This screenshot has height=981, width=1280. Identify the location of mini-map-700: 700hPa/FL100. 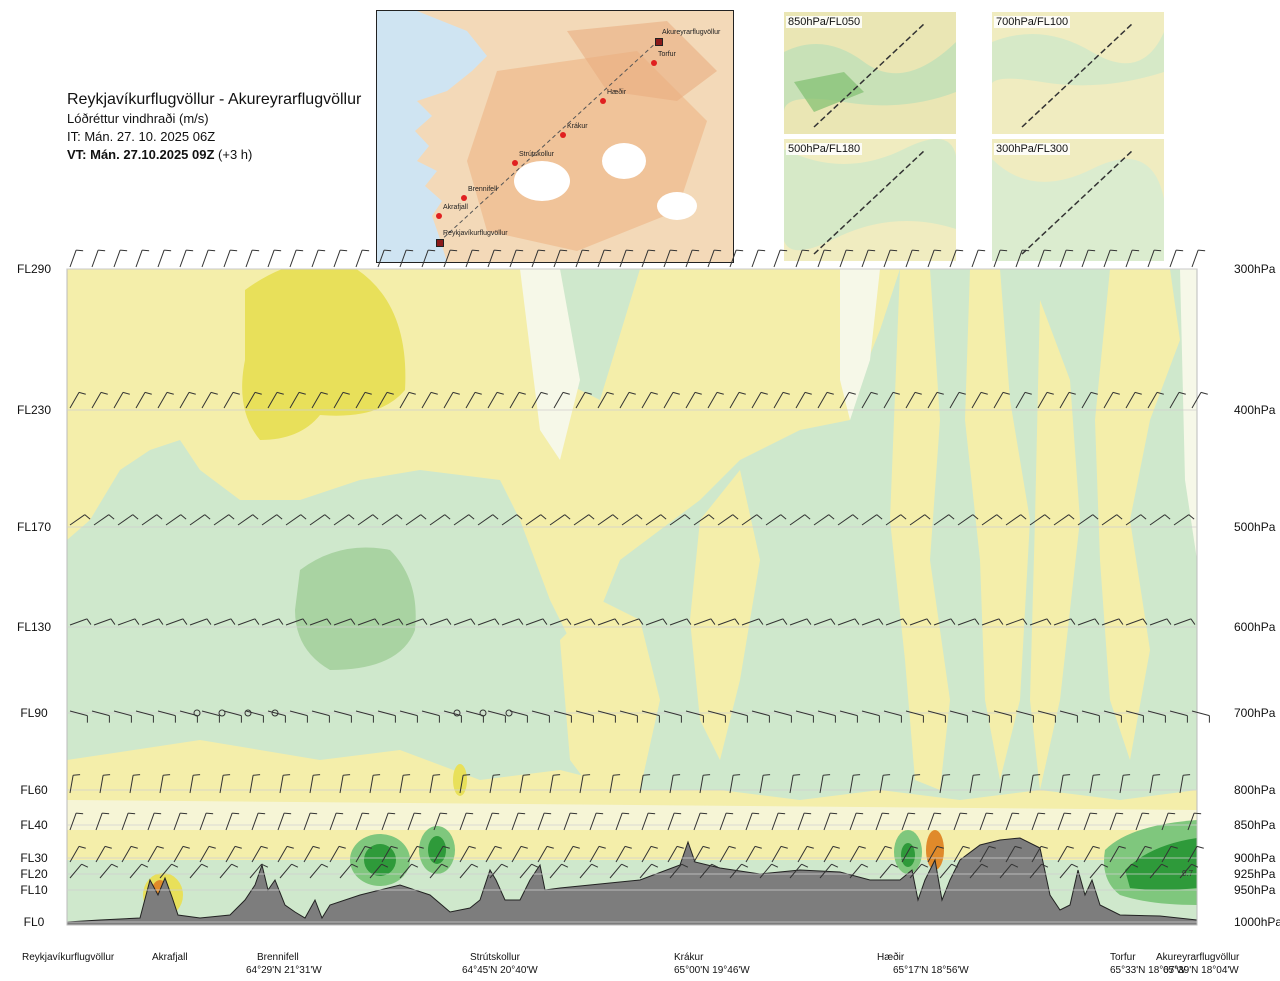
(1078, 73).